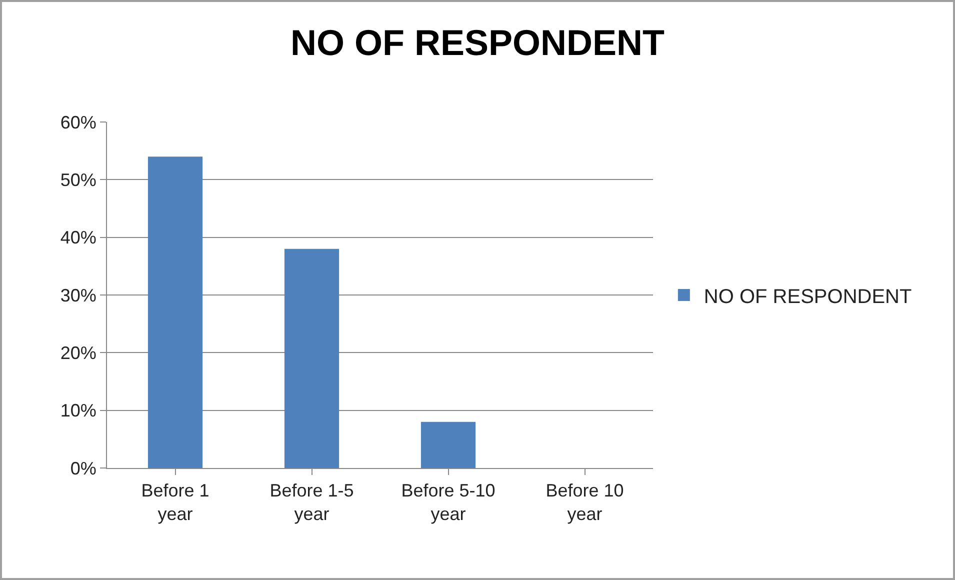  Describe the element at coordinates (78, 238) in the screenshot. I see `y-tick-label: 40%` at that location.